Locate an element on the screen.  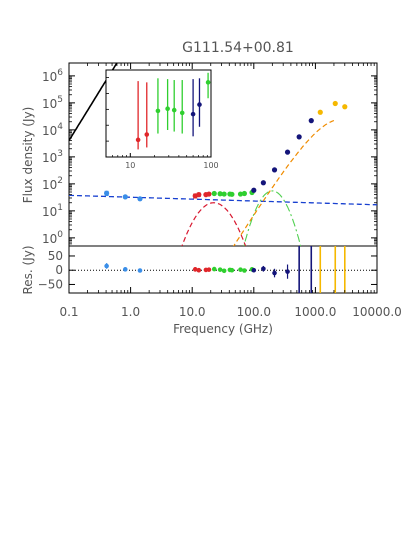
y-tick-label: 10³ is located at coordinates (52, 157).